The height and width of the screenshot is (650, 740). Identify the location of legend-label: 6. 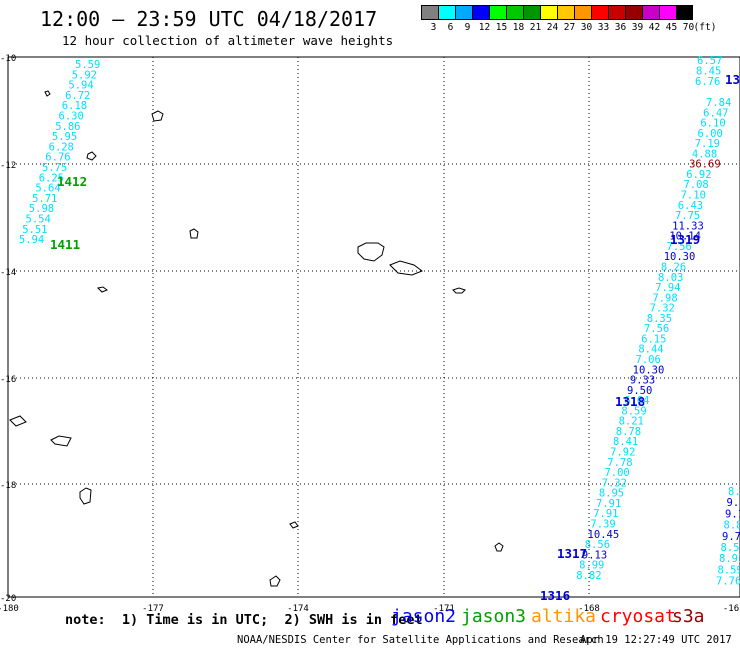
(450, 27).